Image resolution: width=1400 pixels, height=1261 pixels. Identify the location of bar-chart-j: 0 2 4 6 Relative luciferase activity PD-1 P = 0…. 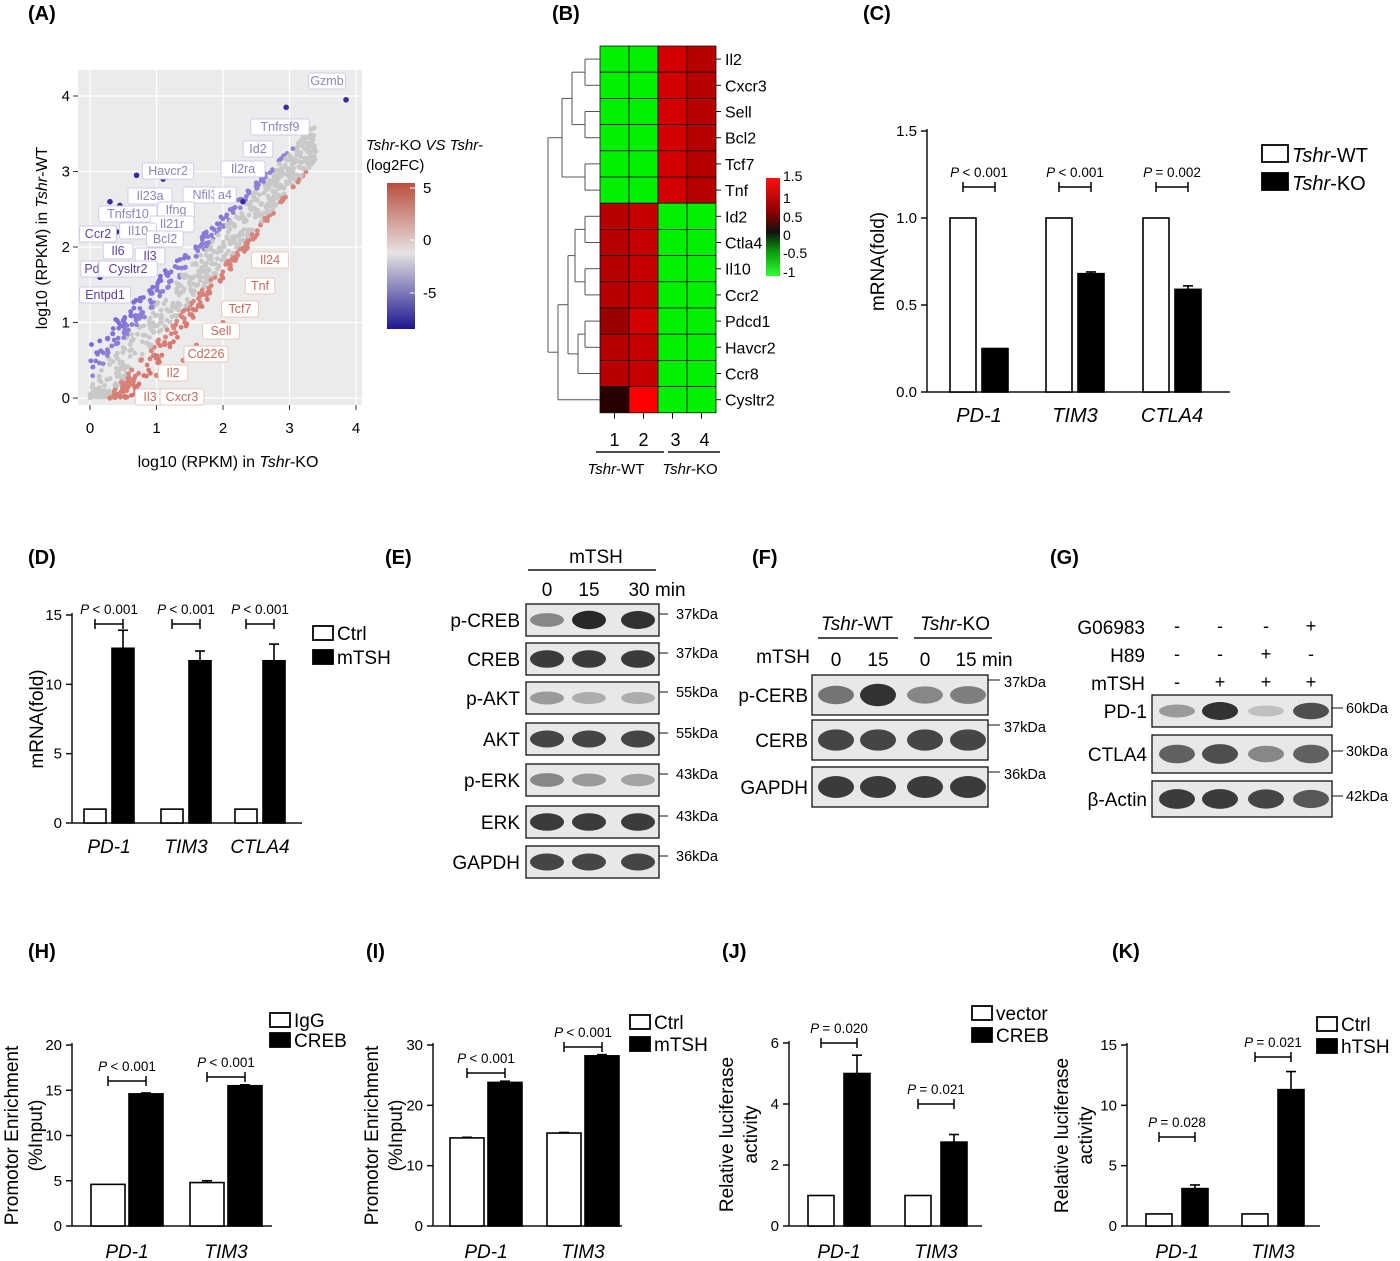
(883, 1132).